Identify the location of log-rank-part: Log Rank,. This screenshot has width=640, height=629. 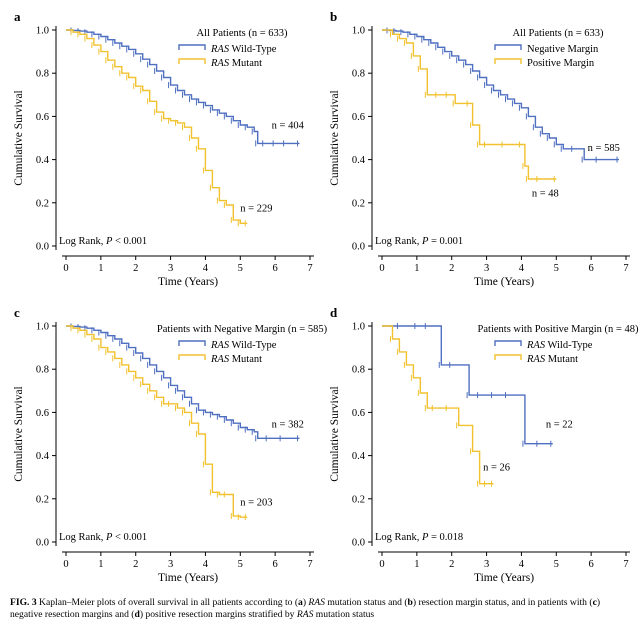
(82, 537).